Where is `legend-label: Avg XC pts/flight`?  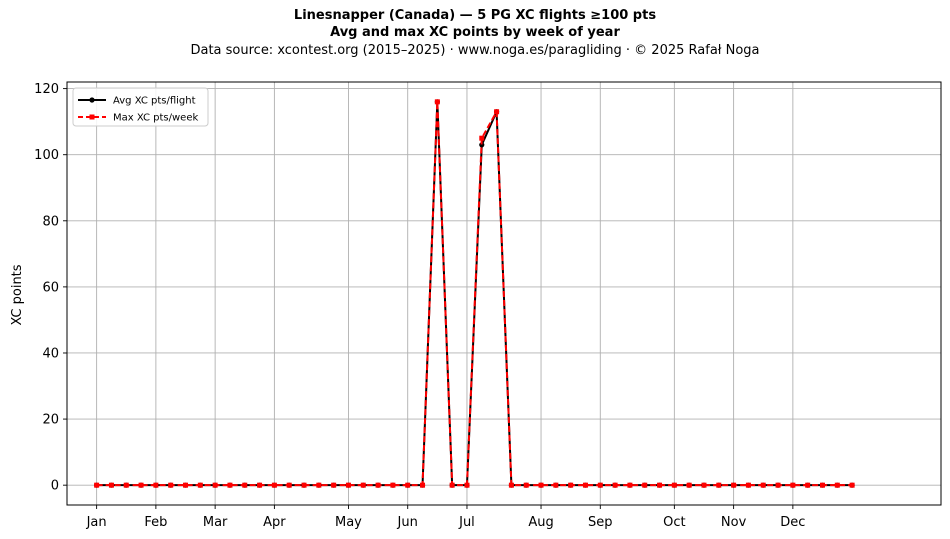
legend-label: Avg XC pts/flight is located at coordinates (154, 101).